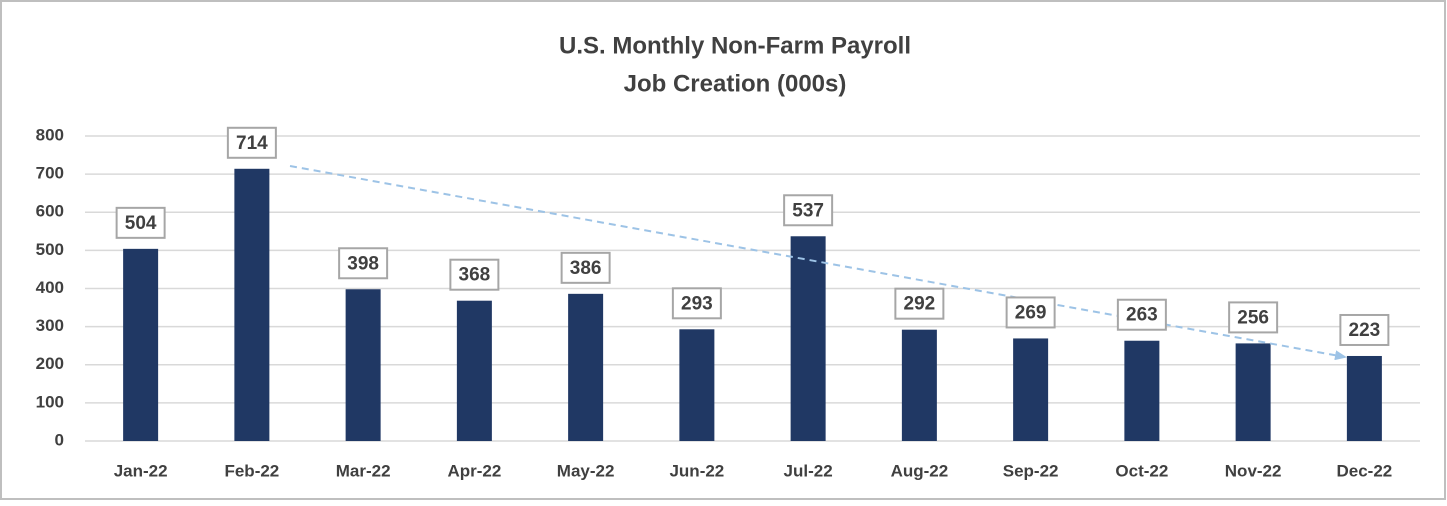 The width and height of the screenshot is (1447, 506). I want to click on chart-title: U.S. Monthly Non-Farm Payroll, so click(735, 45).